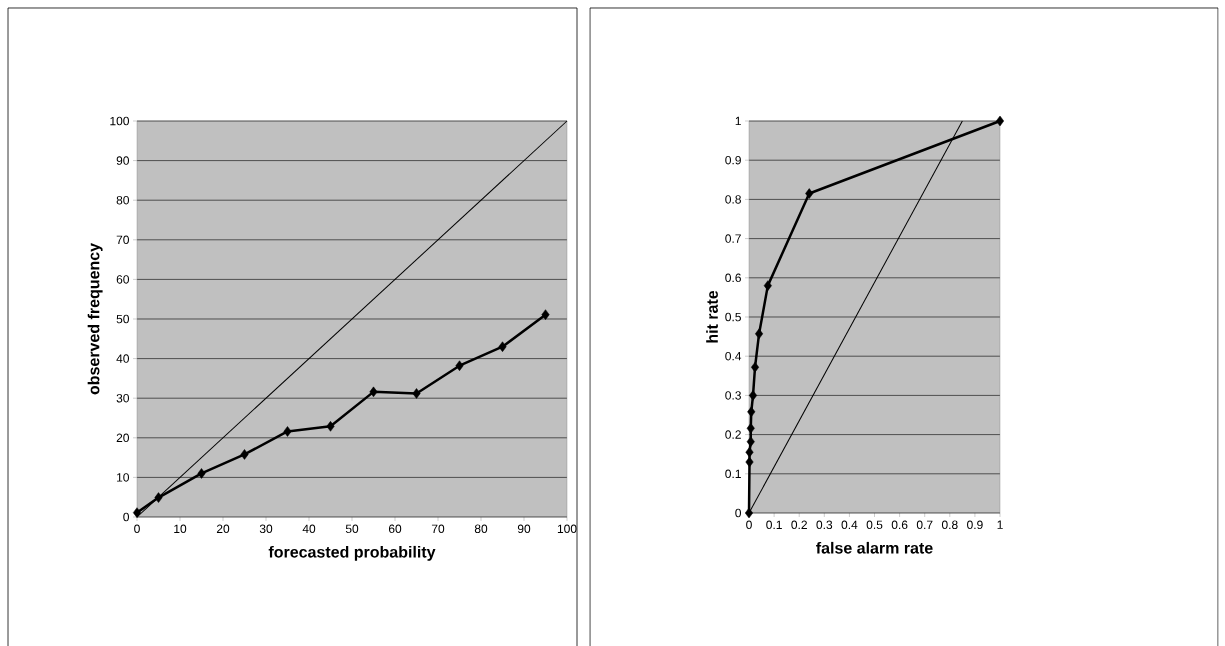  What do you see at coordinates (733, 199) in the screenshot?
I see `y-tick-label: 0.8` at bounding box center [733, 199].